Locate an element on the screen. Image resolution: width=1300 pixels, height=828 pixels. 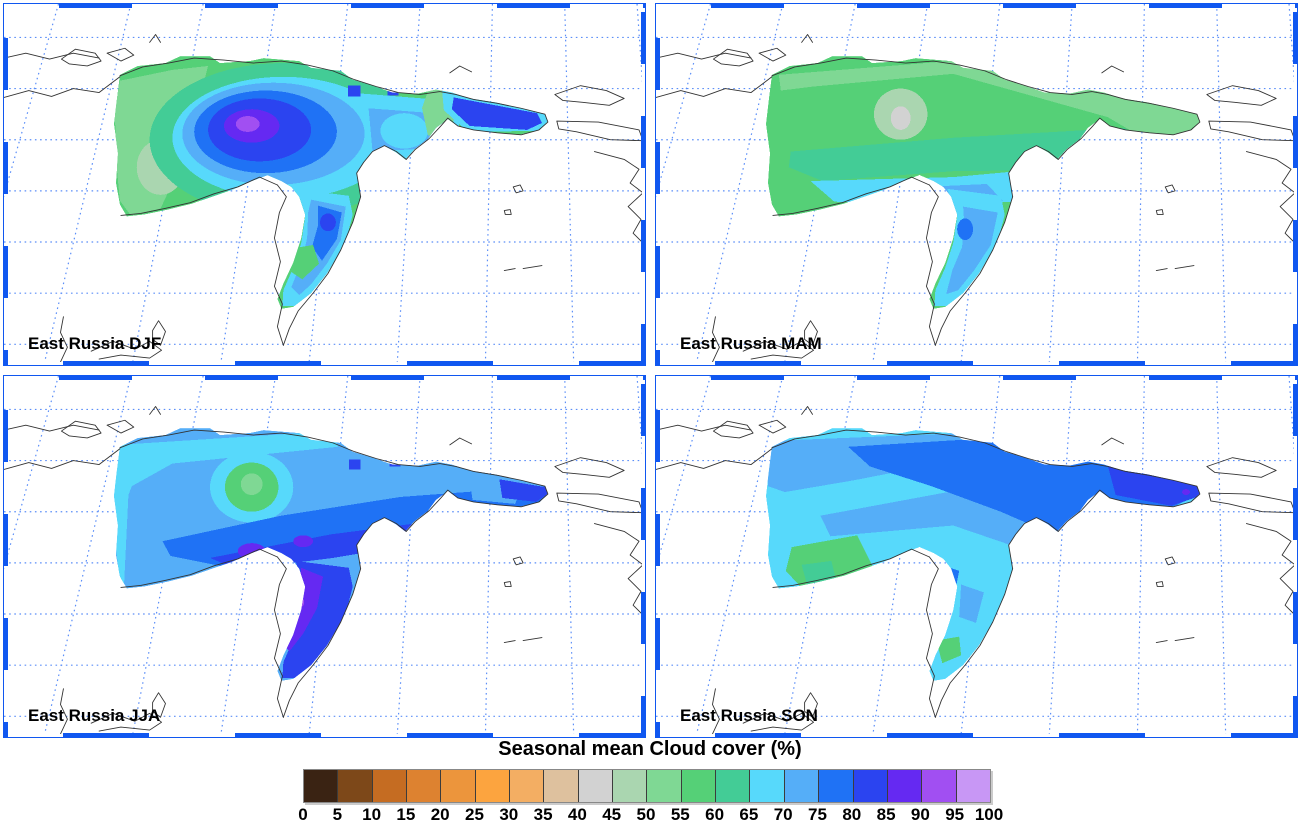
colorbar-tick-label: 30 is located at coordinates (509, 814).